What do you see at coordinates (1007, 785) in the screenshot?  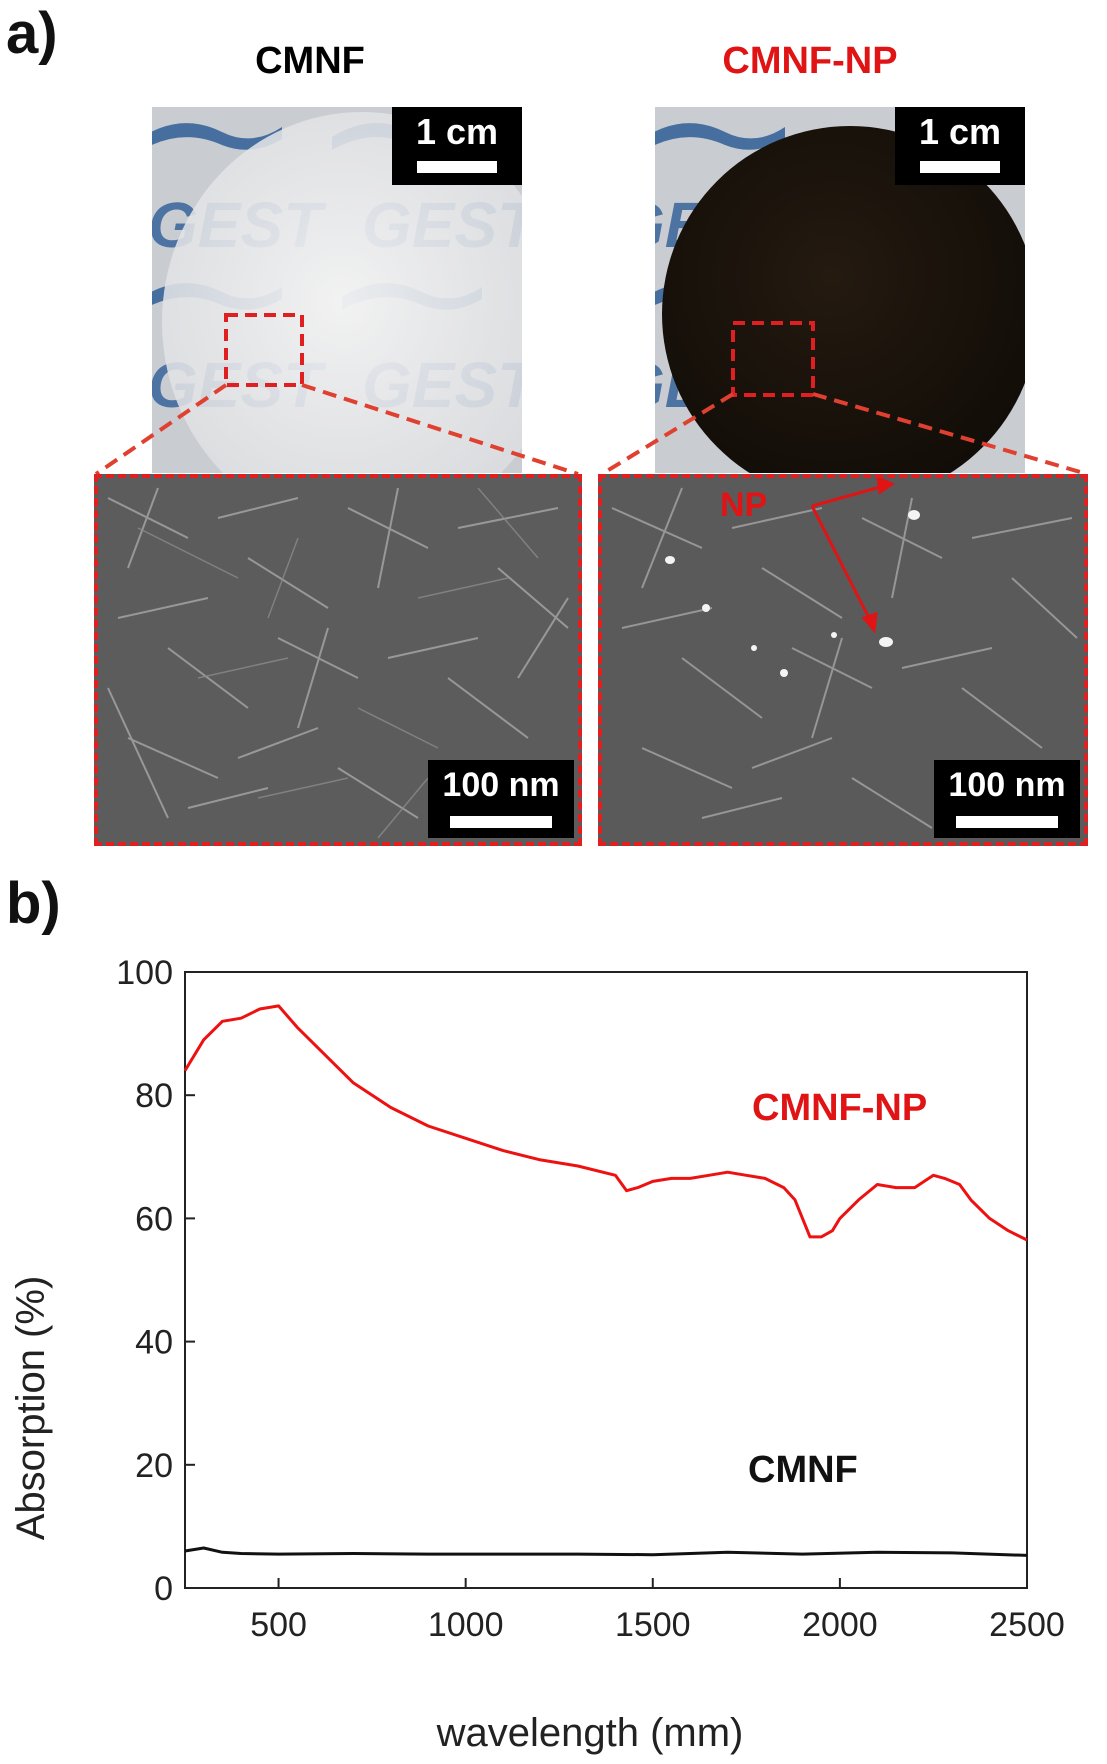 I see `cmnf-np-sem-scale-label: 100 nm` at bounding box center [1007, 785].